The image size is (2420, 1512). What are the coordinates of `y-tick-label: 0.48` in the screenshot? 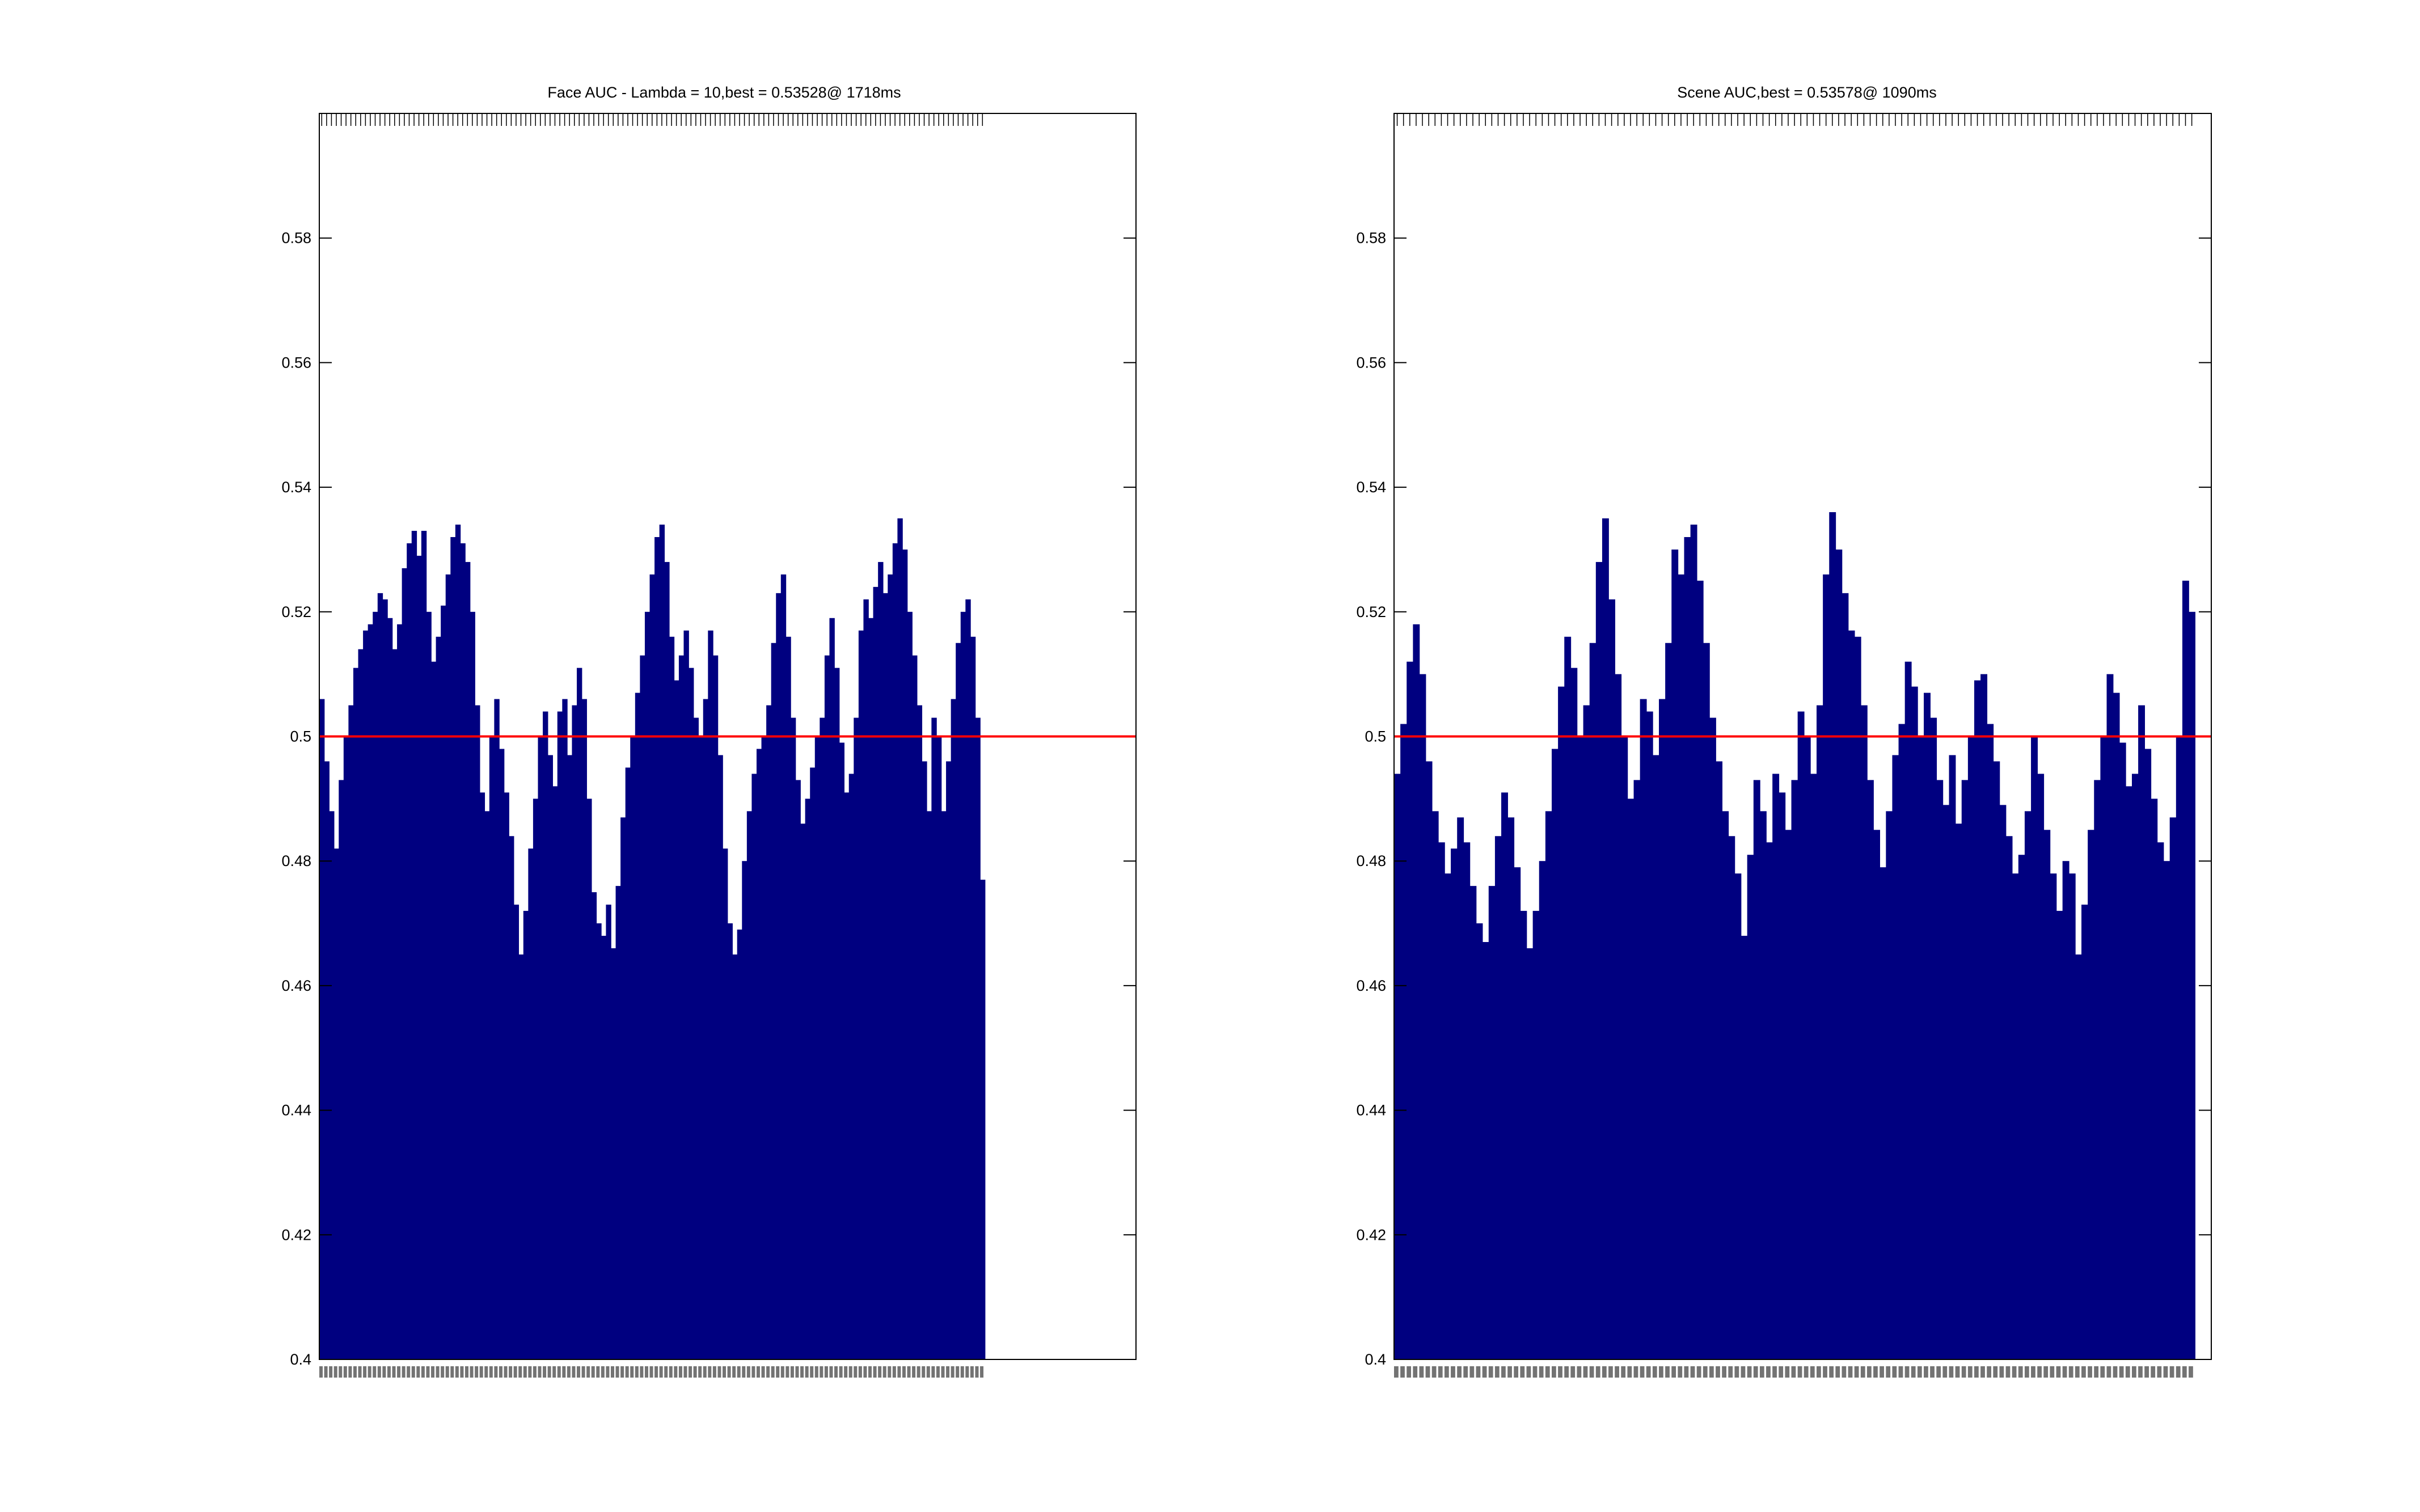 It's located at (296, 861).